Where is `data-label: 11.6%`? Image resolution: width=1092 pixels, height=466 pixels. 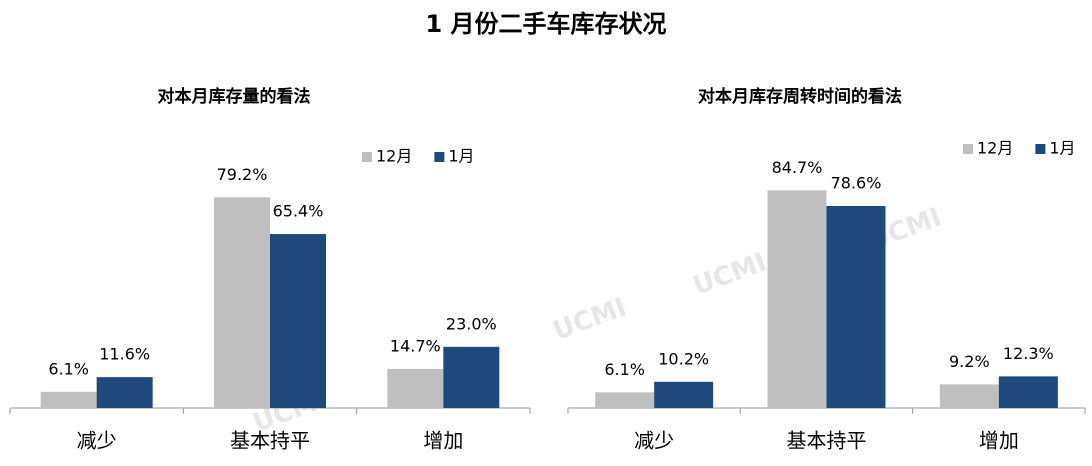
data-label: 11.6% is located at coordinates (124, 354).